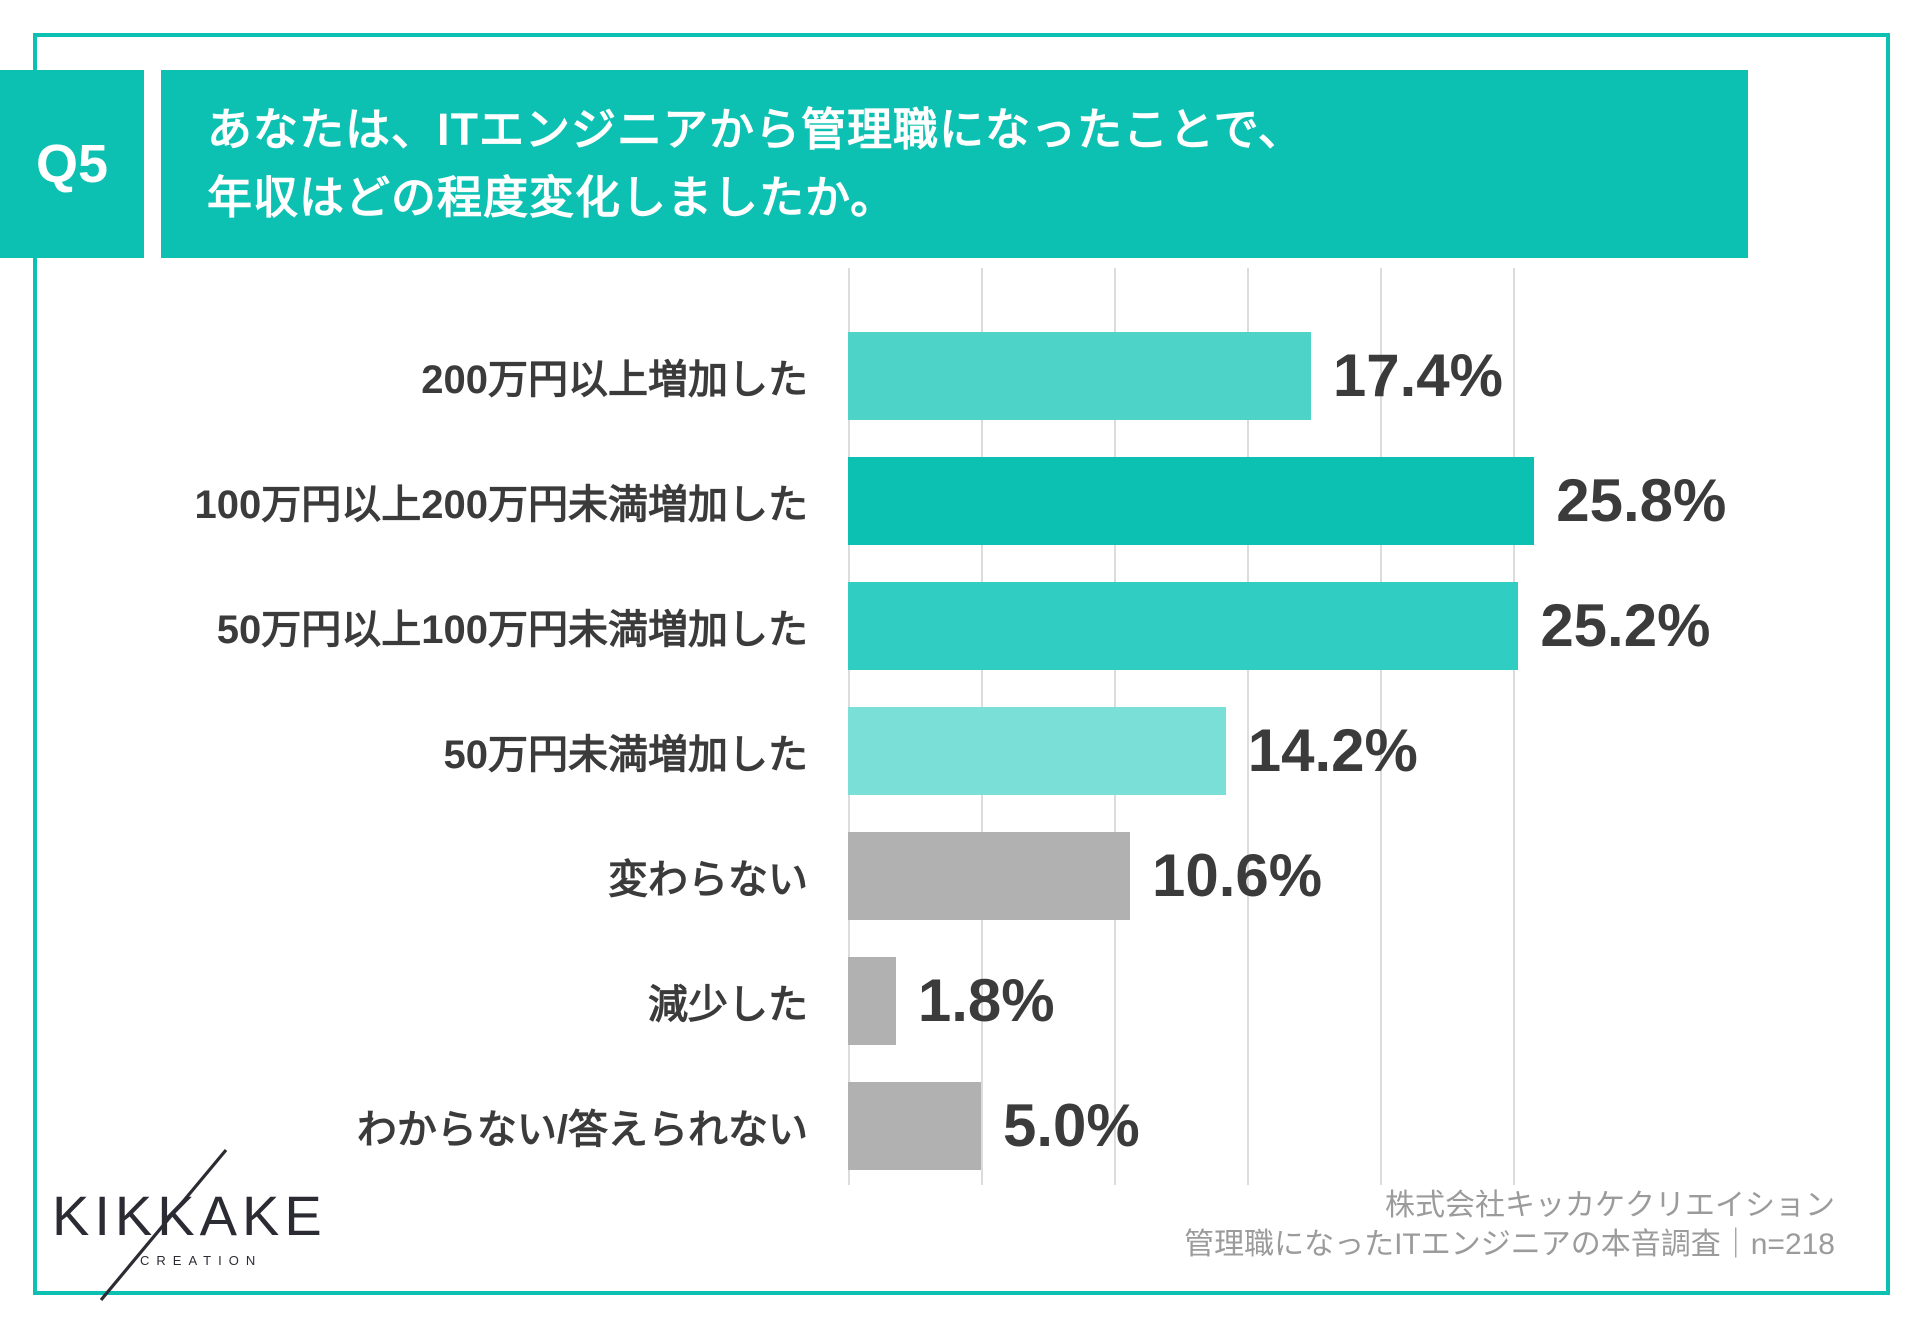 The width and height of the screenshot is (1920, 1329). I want to click on bar-row: 100万円以上200万円未満増加した 25.8%, so click(960, 500).